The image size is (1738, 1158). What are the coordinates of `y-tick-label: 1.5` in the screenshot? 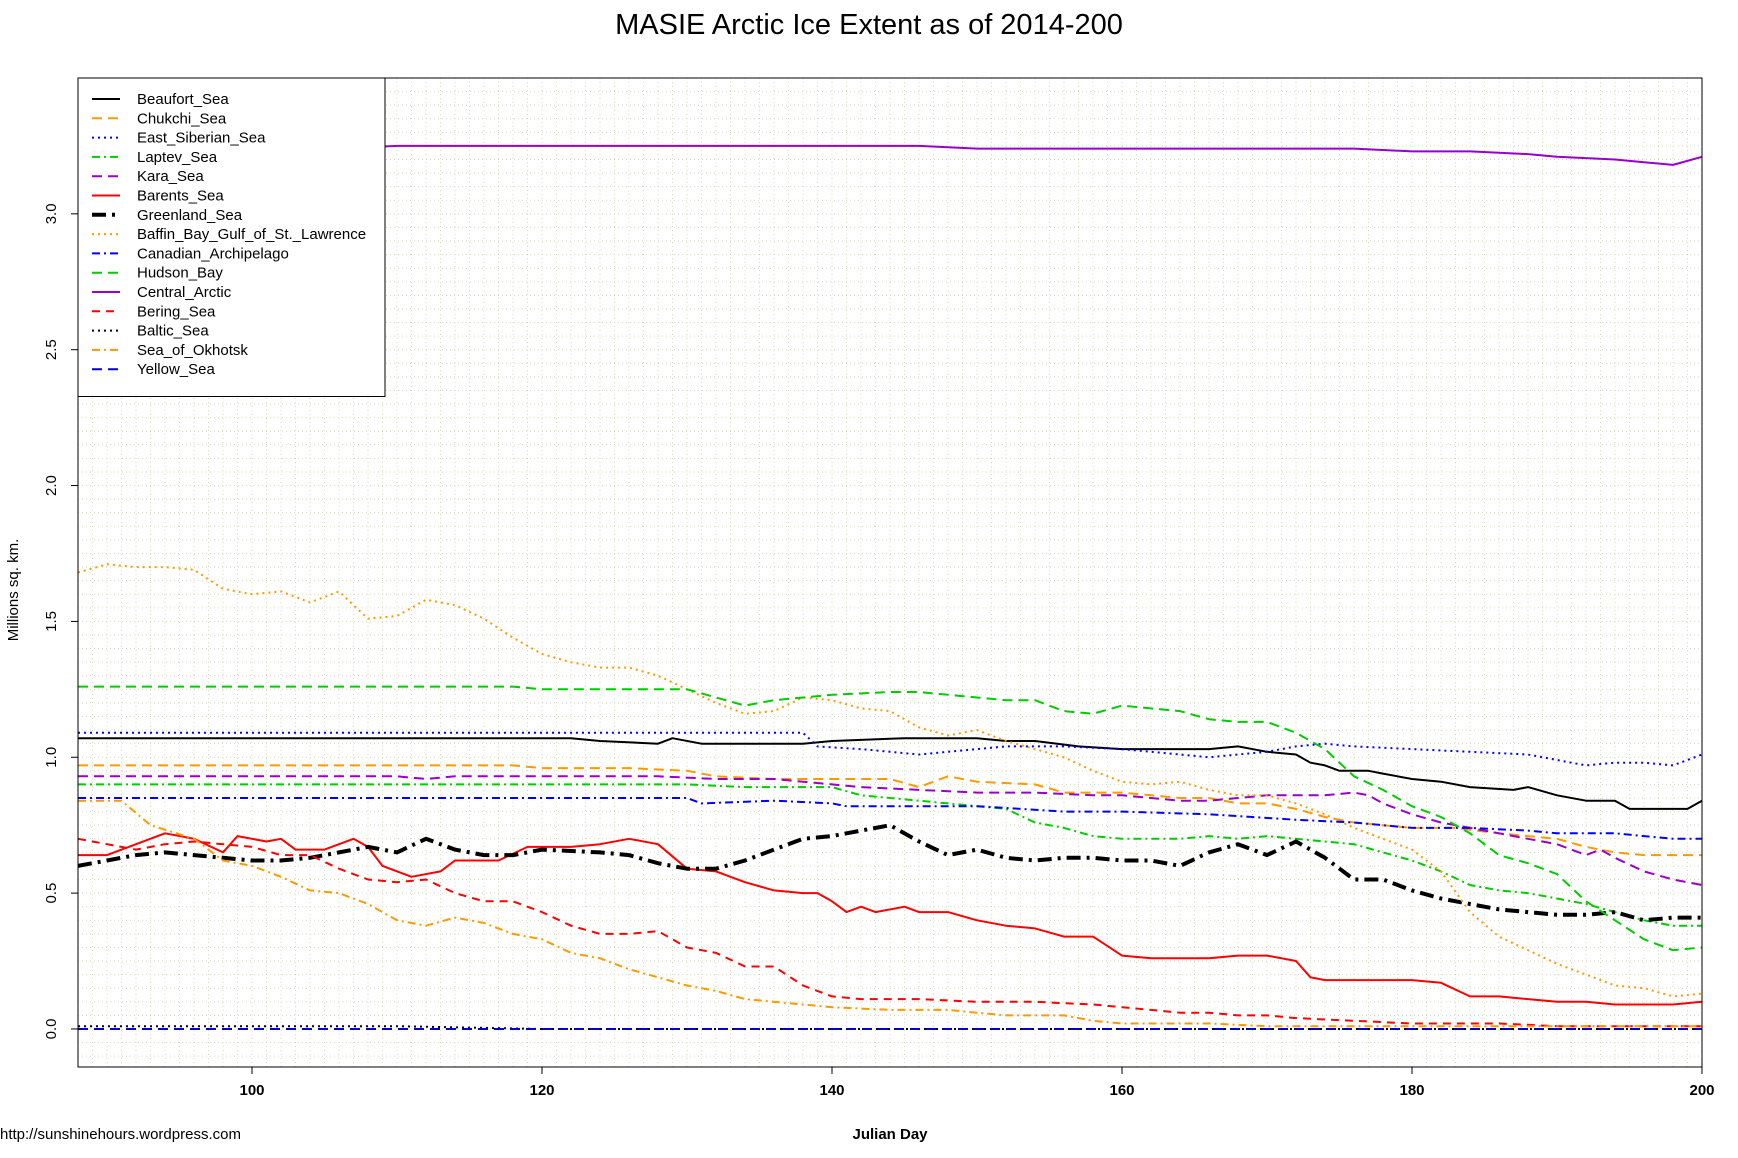 It's located at (51, 621).